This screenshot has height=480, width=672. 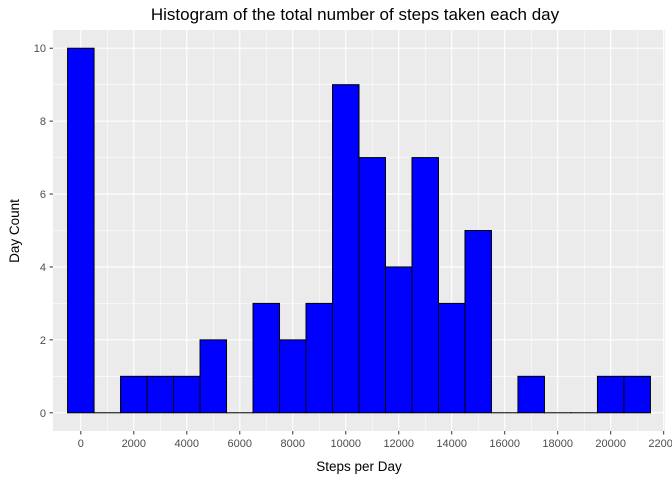 What do you see at coordinates (43, 122) in the screenshot?
I see `y-tick-label: 8` at bounding box center [43, 122].